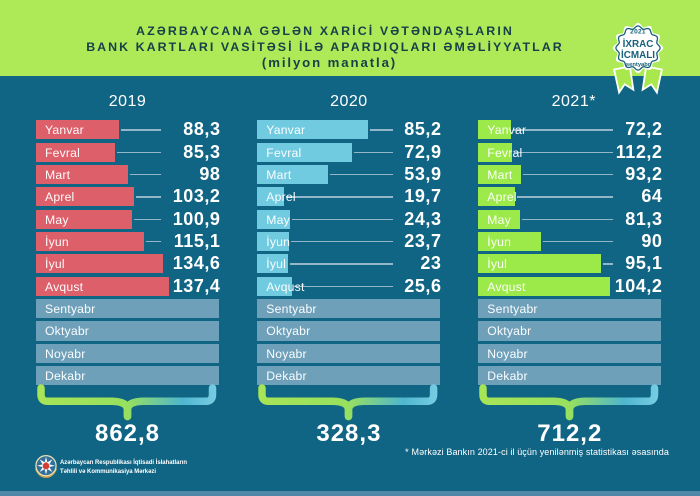 The width and height of the screenshot is (700, 496). I want to click on svg-text: sentyabr, so click(638, 65).